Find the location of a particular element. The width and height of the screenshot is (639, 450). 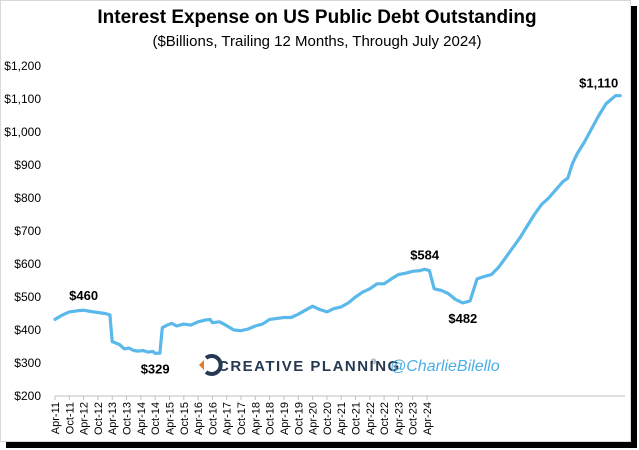

x-tick-label: Apr-21 is located at coordinates (342, 418).